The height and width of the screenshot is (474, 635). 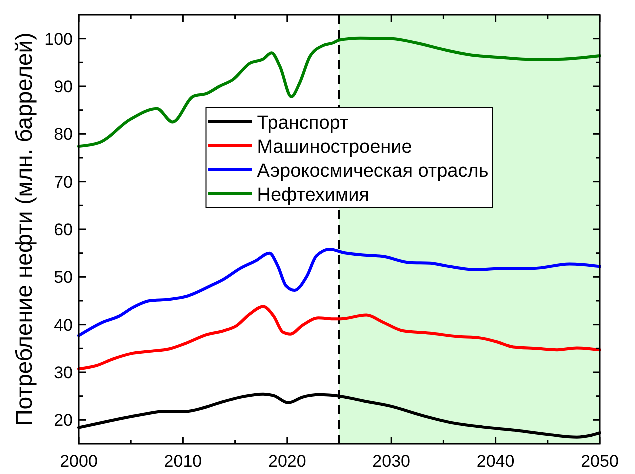 What do you see at coordinates (63, 134) in the screenshot?
I see `y-tick-label: 80` at bounding box center [63, 134].